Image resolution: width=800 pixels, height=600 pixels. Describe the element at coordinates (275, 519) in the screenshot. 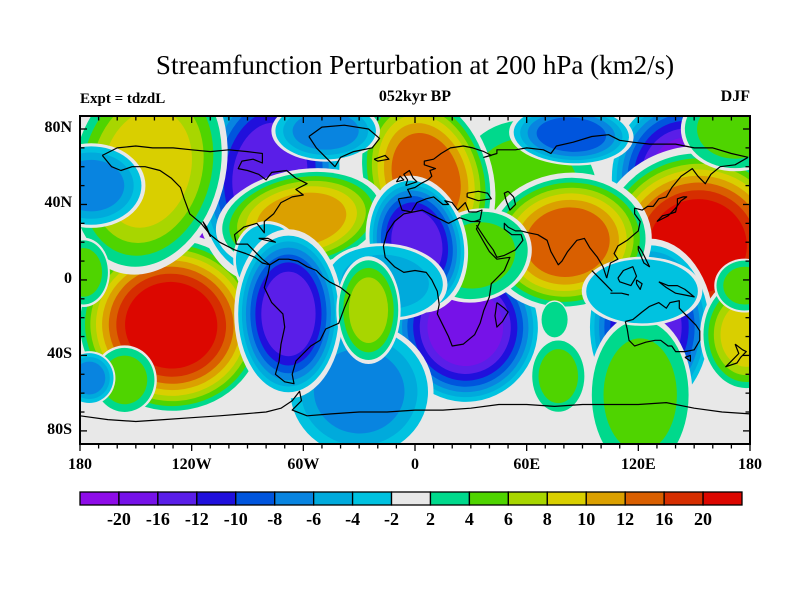

I see `colorbar-label--8: -8` at that location.